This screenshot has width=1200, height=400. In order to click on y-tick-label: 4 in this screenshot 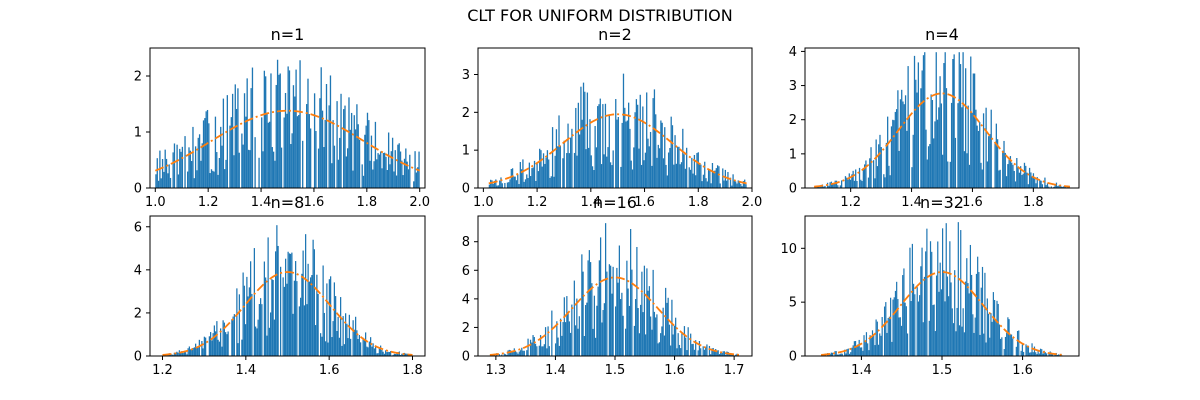, I will do `click(138, 270)`.